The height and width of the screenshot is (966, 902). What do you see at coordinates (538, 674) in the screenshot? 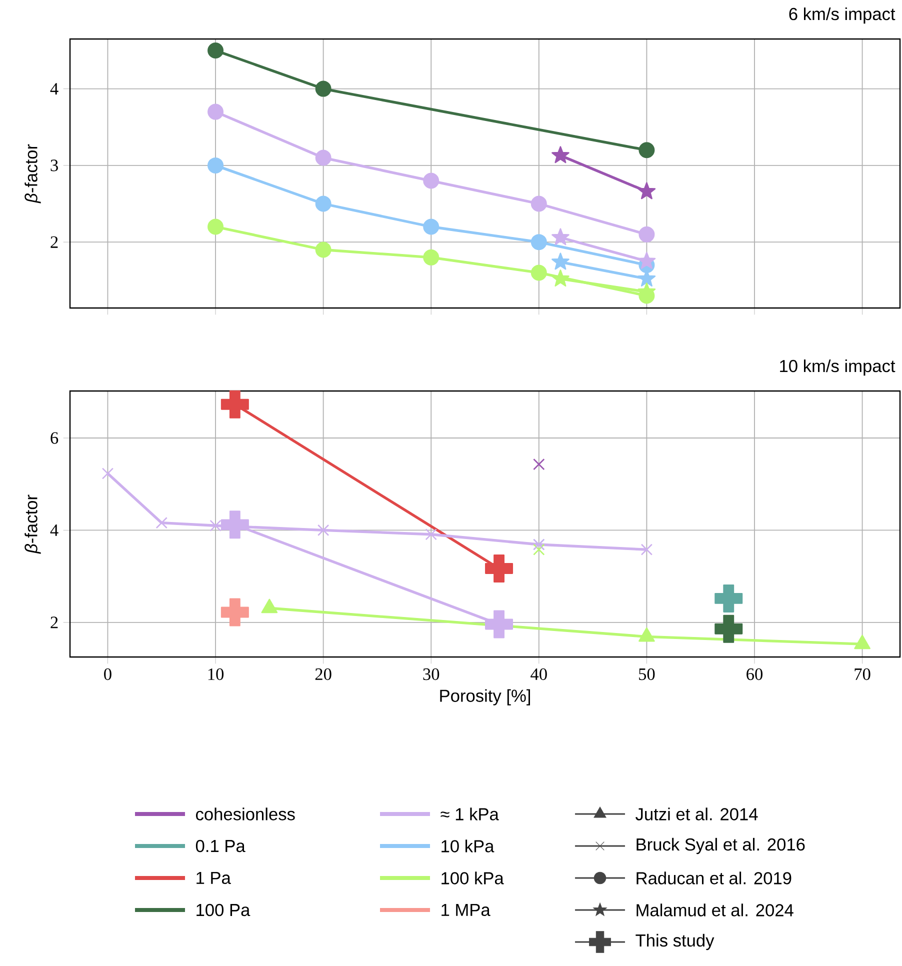
I see `x-tick-label: 40` at bounding box center [538, 674].